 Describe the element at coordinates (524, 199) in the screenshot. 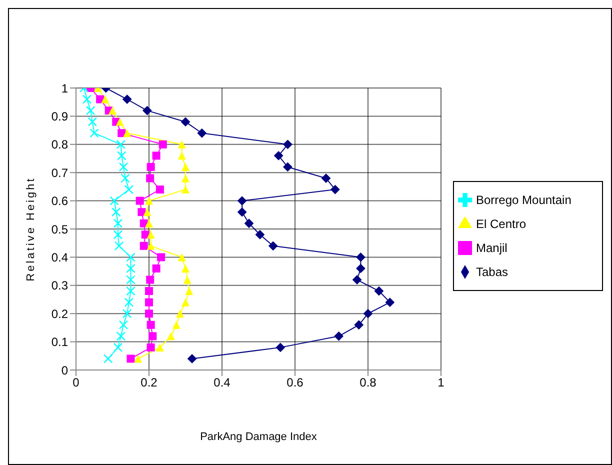

I see `legend-label: Borrego Mountain` at that location.